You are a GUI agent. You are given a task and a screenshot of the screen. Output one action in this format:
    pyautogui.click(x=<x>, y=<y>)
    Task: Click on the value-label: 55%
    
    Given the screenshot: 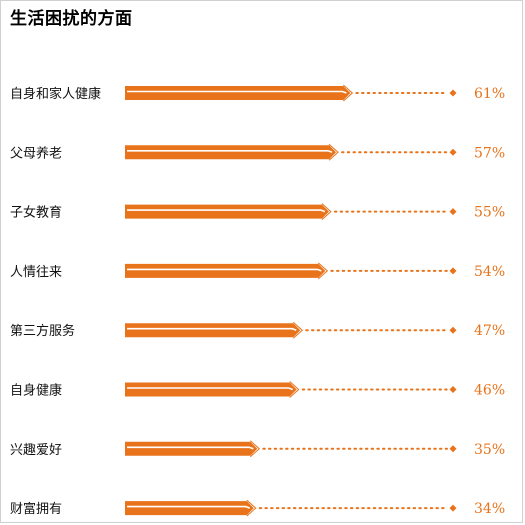 What is the action you would take?
    pyautogui.click(x=489, y=213)
    